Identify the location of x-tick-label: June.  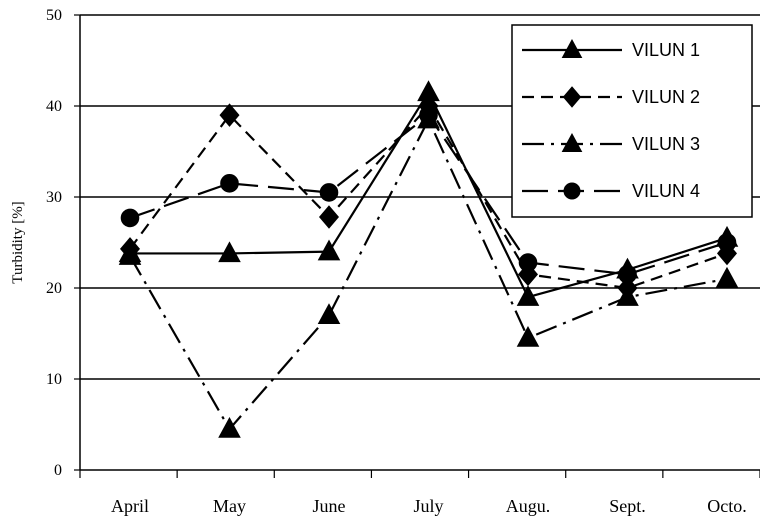
(329, 506).